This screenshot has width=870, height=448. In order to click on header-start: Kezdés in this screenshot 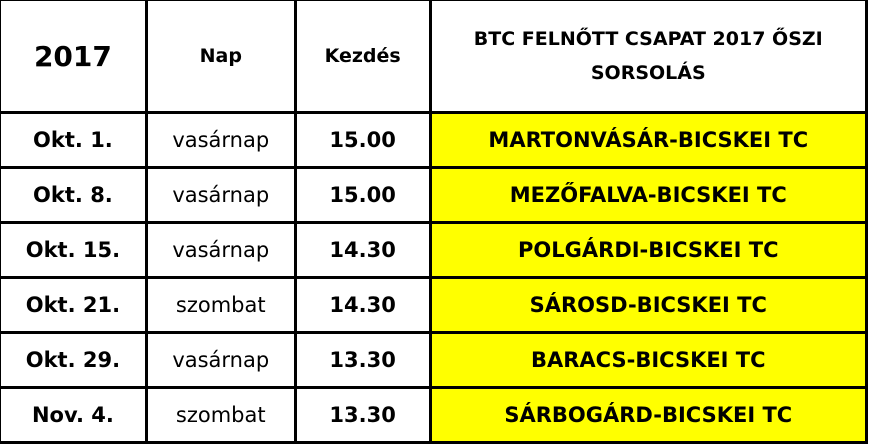, I will do `click(362, 57)`.